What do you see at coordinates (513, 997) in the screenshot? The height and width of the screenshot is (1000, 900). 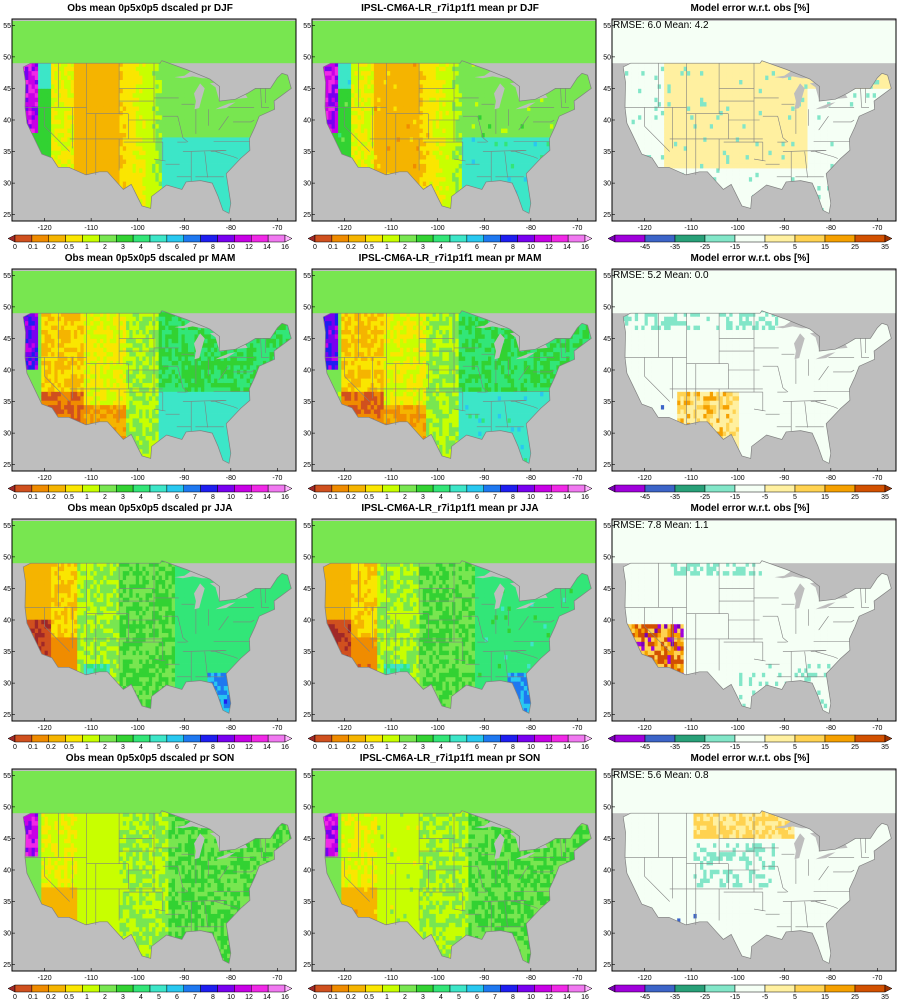 I see `colorbar-label: 8` at bounding box center [513, 997].